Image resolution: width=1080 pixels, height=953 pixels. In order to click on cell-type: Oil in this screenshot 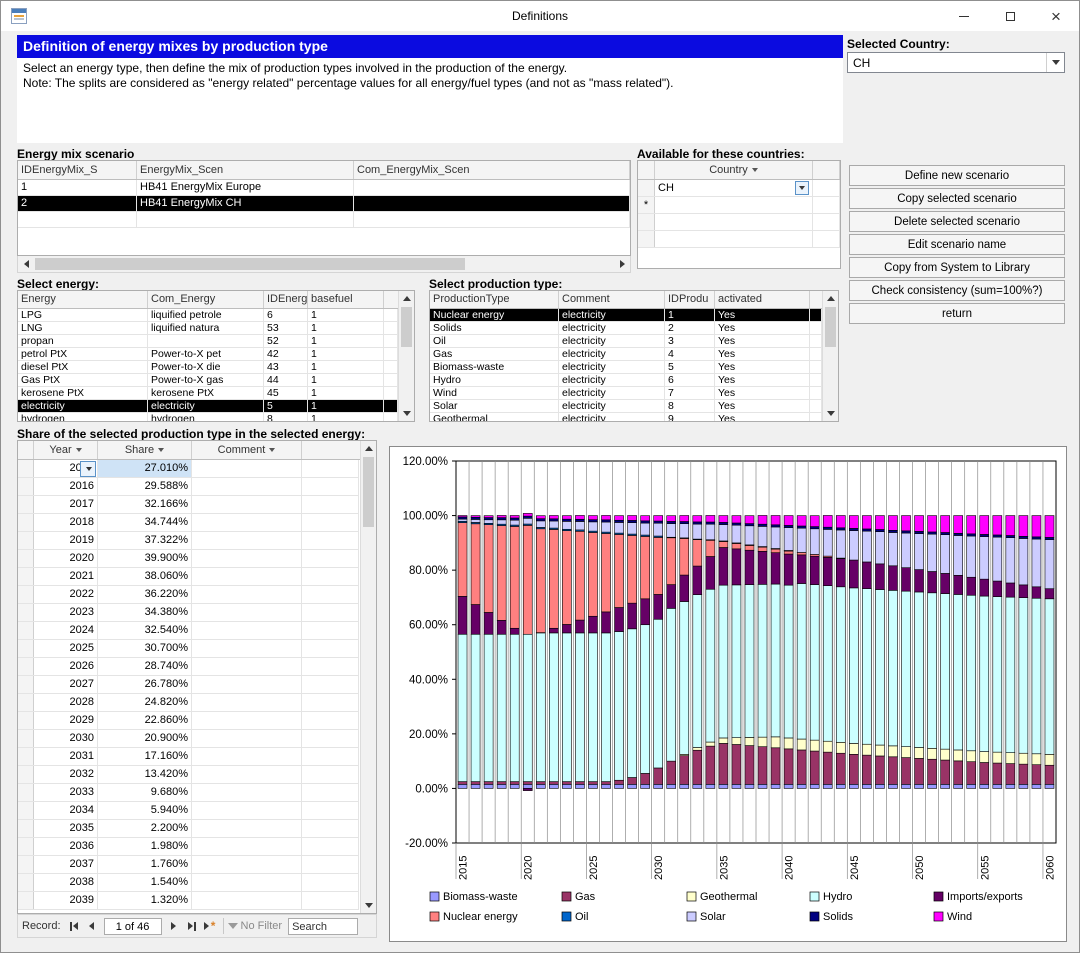, I will do `click(494, 341)`.